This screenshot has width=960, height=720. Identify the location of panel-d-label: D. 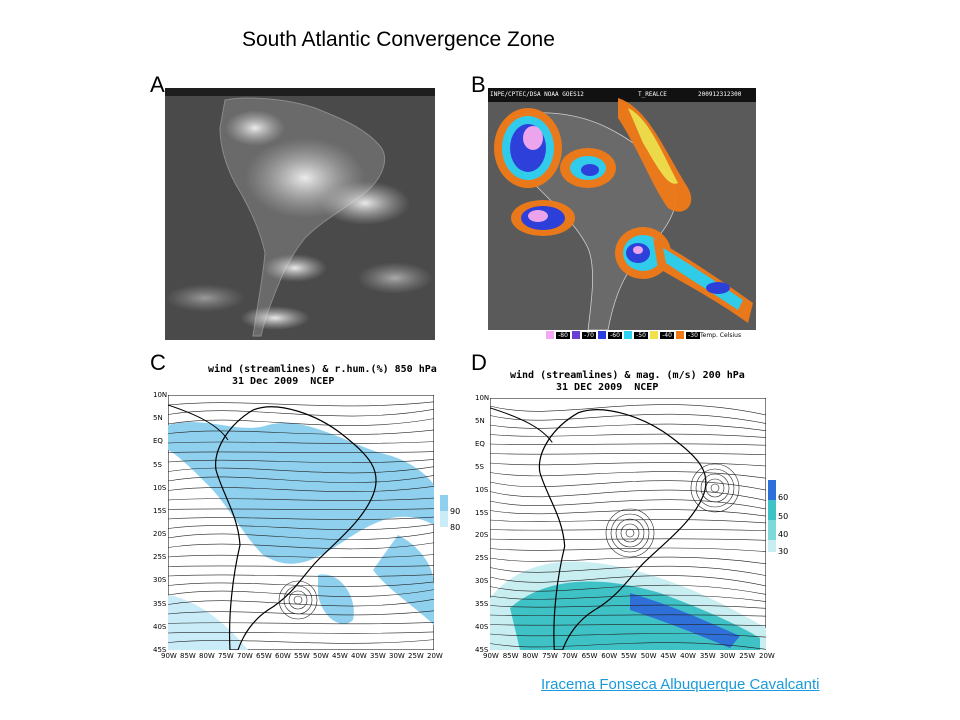
(479, 362).